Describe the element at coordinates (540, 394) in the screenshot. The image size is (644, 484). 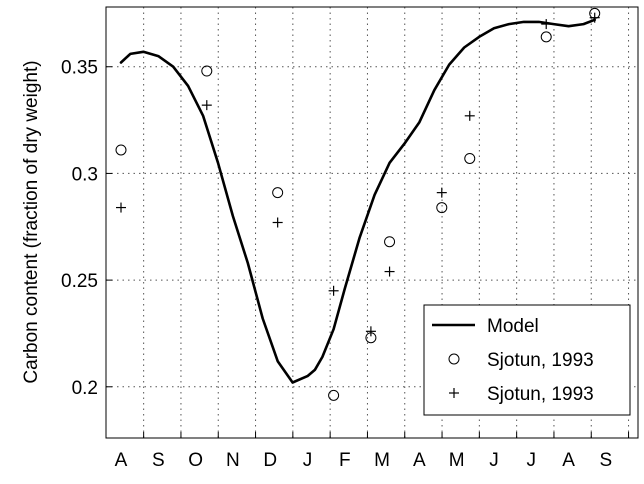
I see `legend-label-plus-series: Sjotun, 1993` at that location.